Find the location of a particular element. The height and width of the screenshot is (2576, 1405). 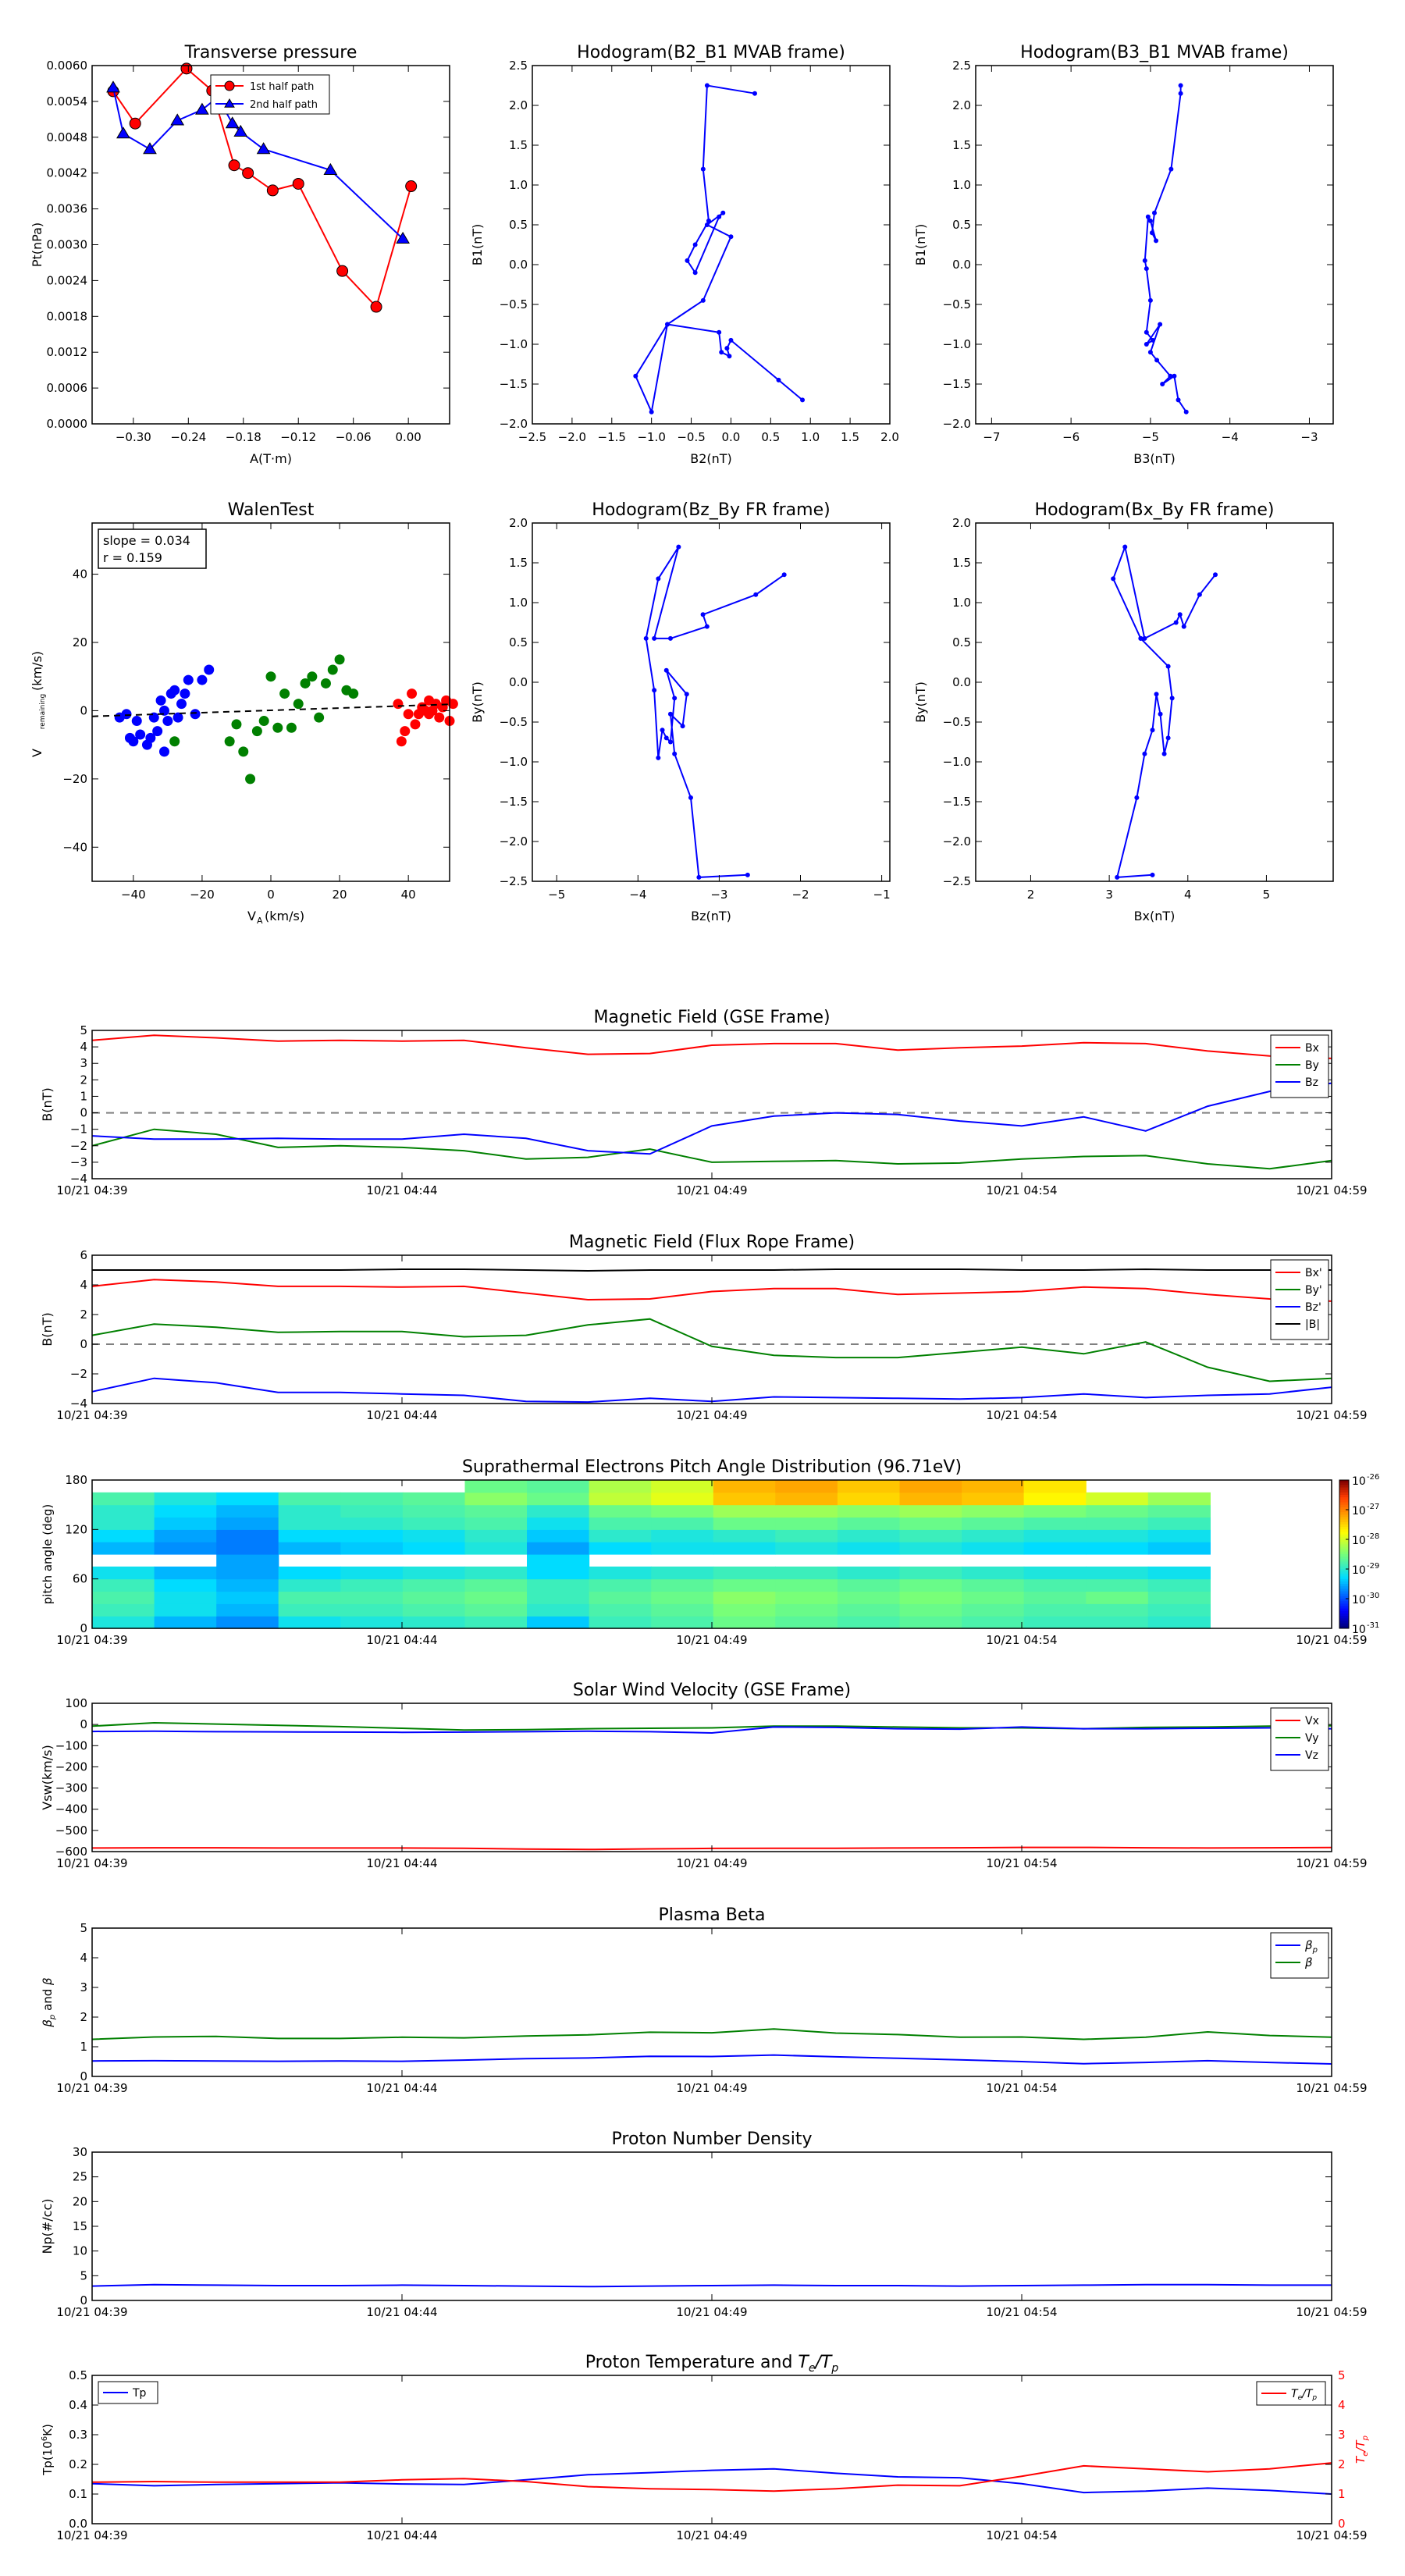

y-tick-label: −2.0 is located at coordinates (957, 841).